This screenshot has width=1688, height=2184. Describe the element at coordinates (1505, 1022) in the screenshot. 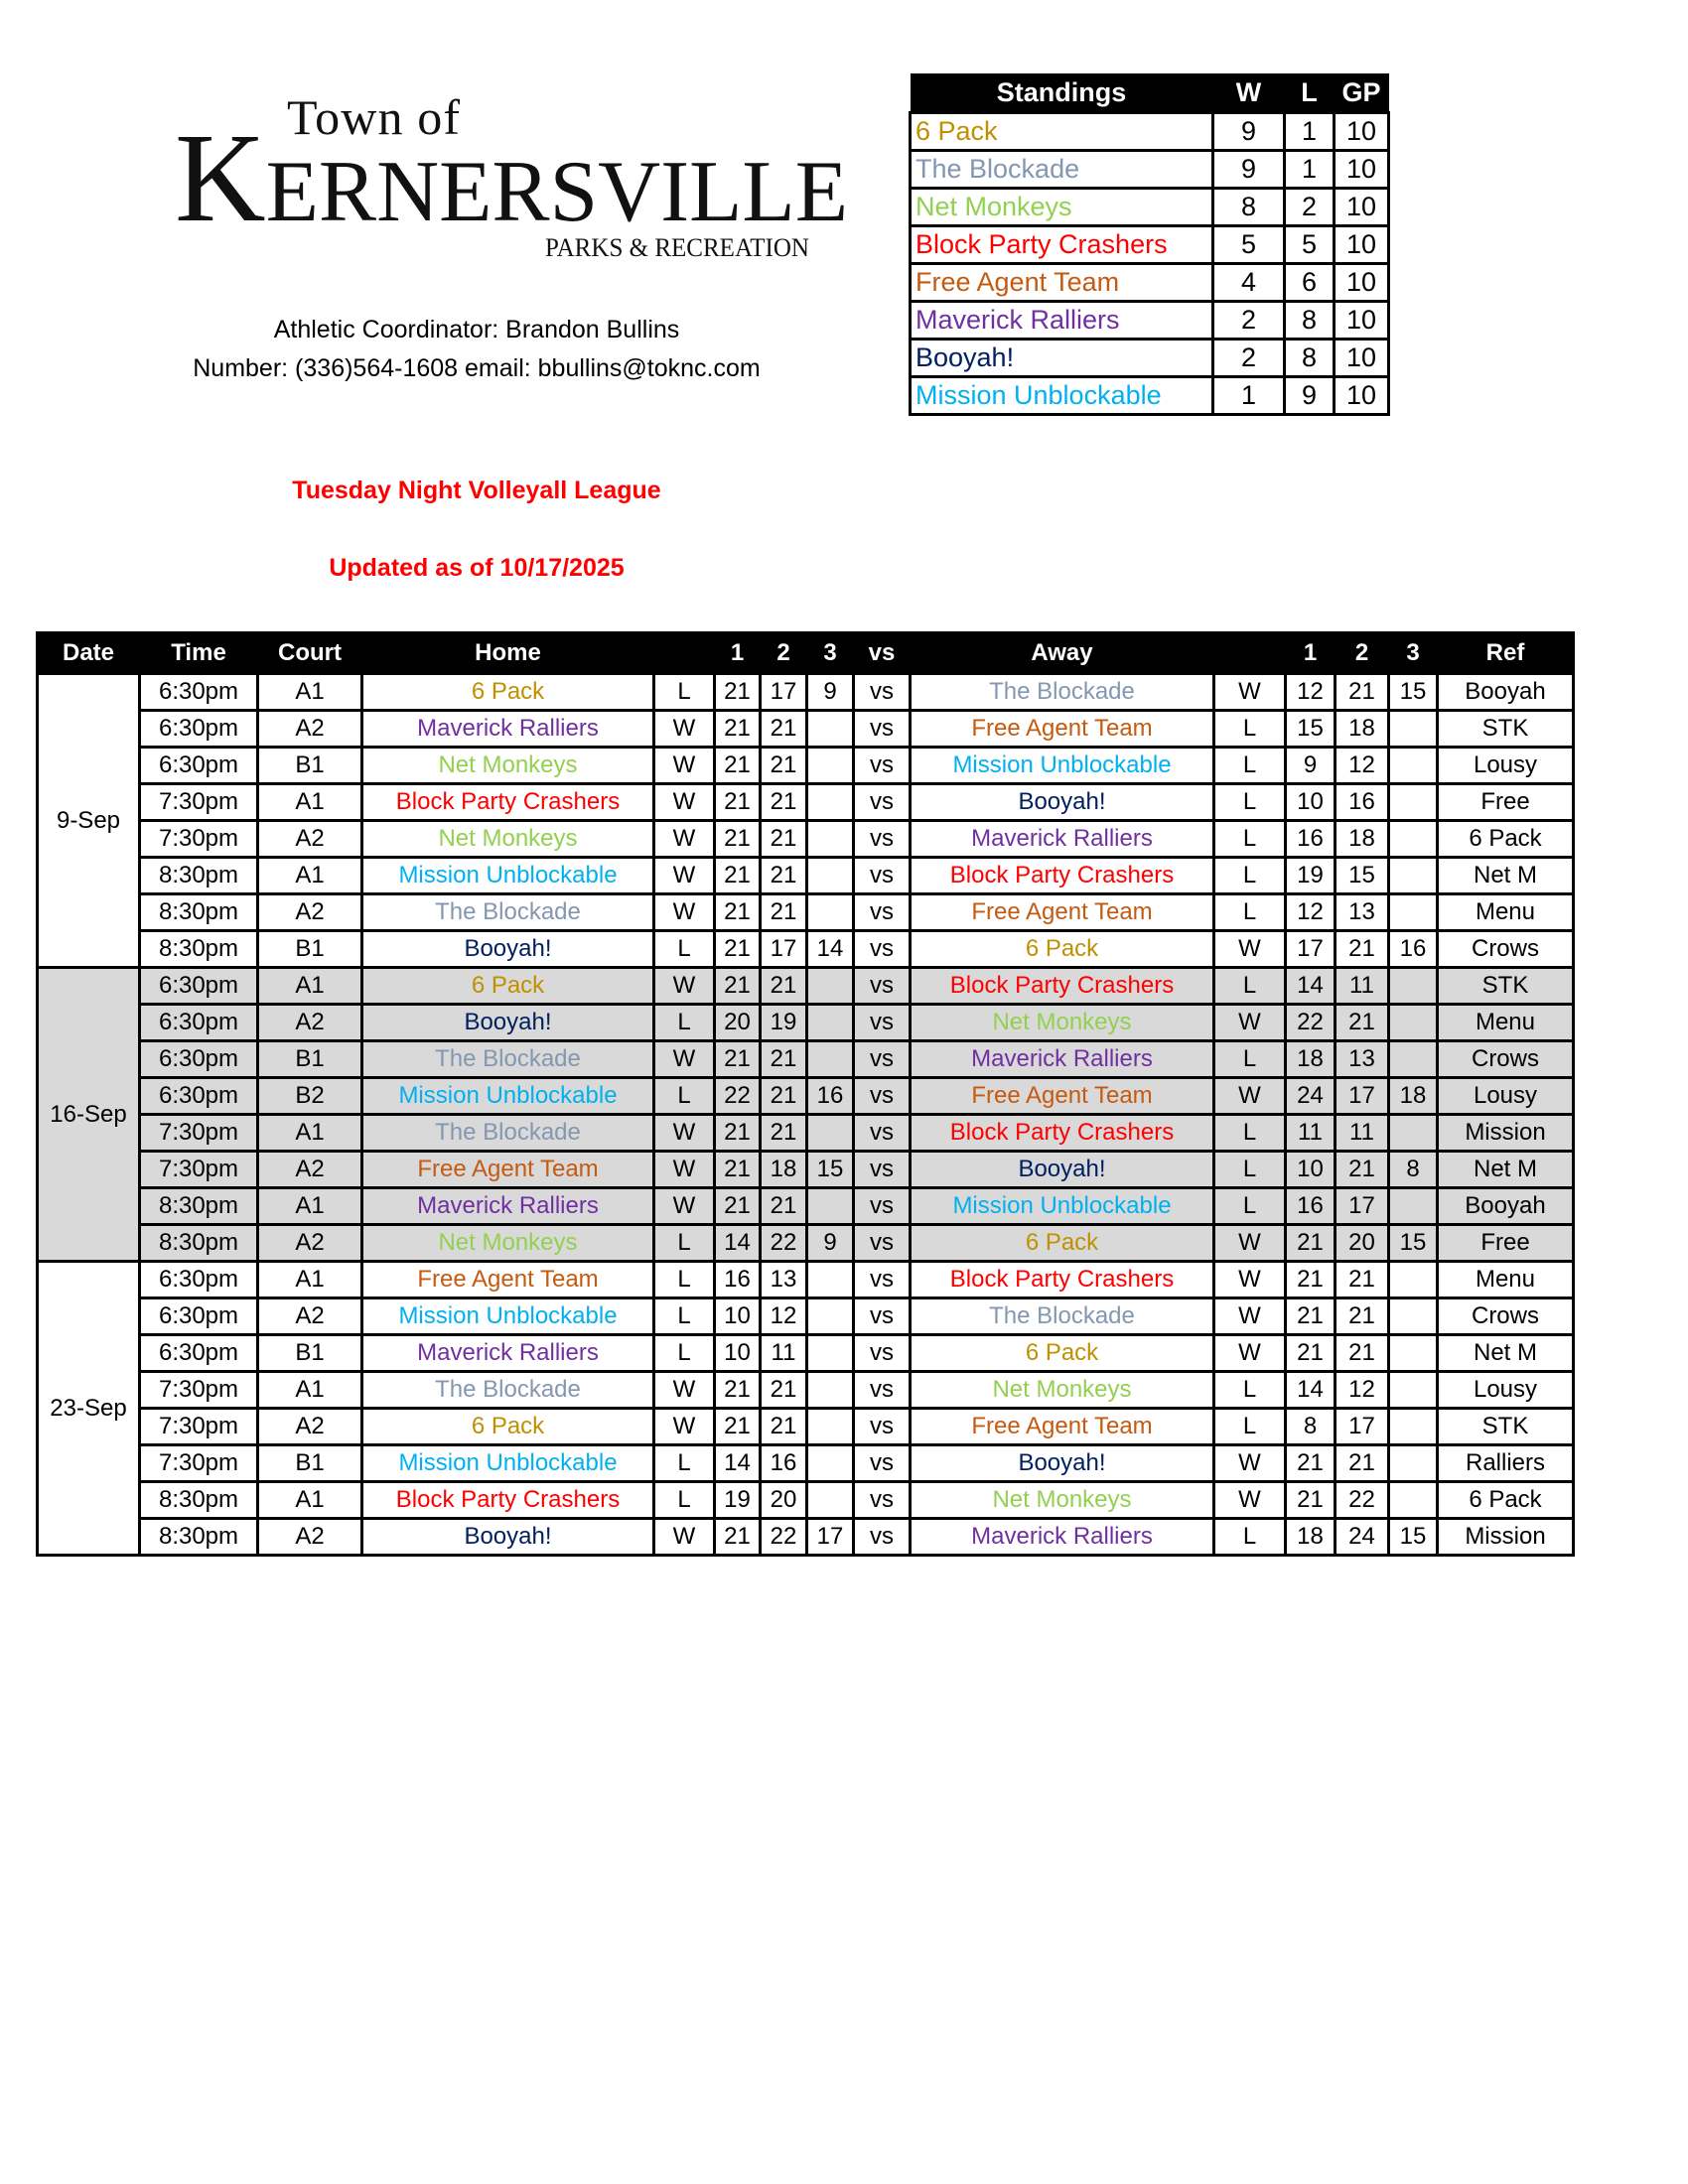

I see `ref-cell: Menu` at that location.